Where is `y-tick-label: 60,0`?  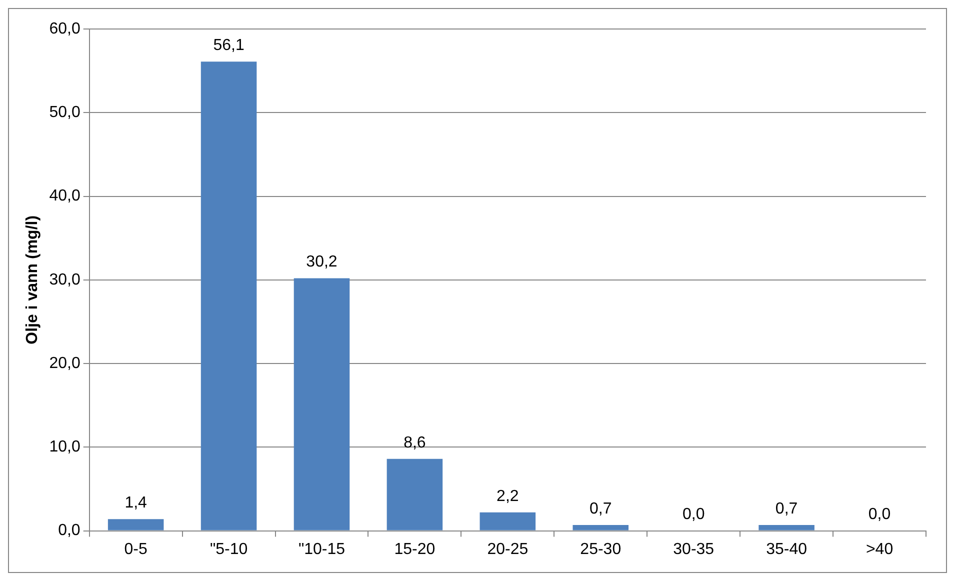 y-tick-label: 60,0 is located at coordinates (64, 29).